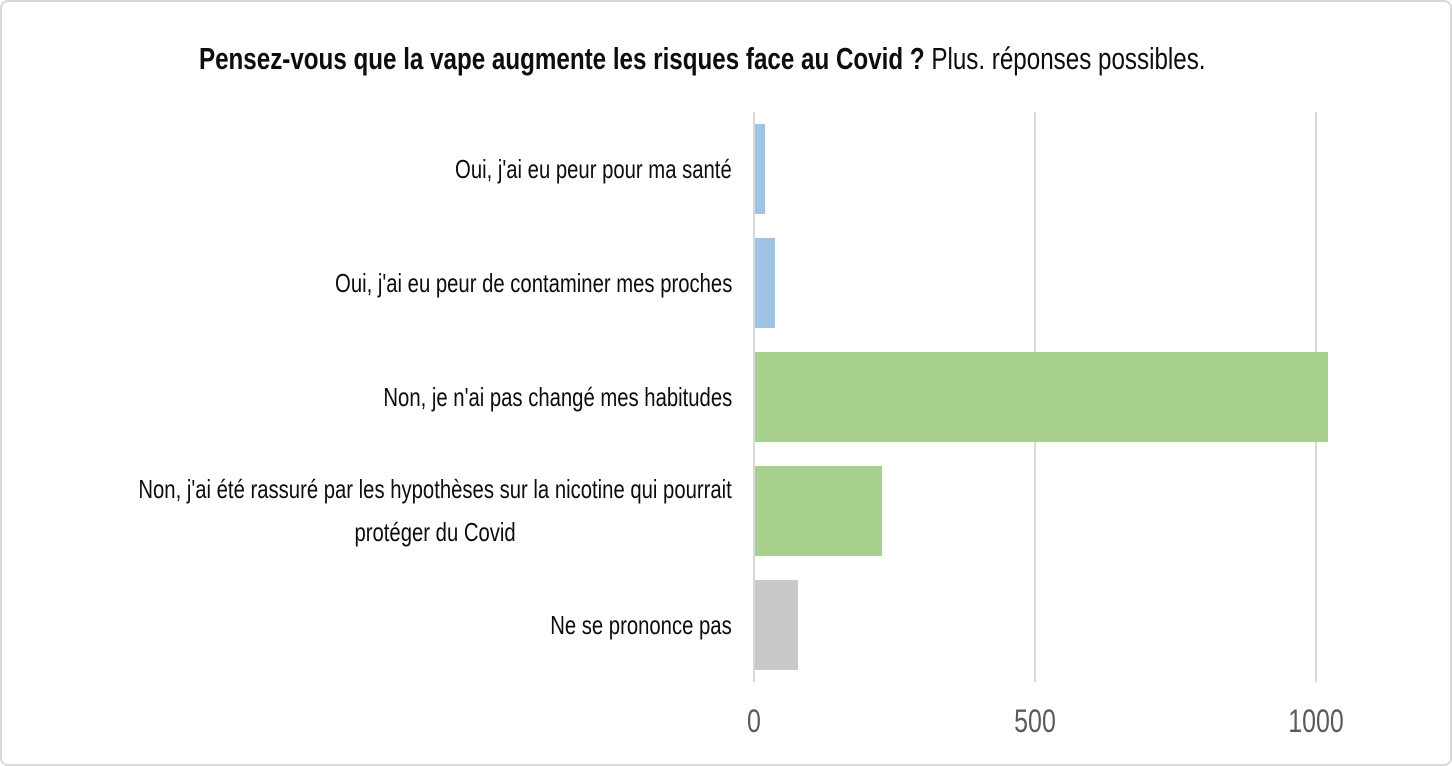 The height and width of the screenshot is (766, 1452). What do you see at coordinates (754, 397) in the screenshot?
I see `y-axis-line` at bounding box center [754, 397].